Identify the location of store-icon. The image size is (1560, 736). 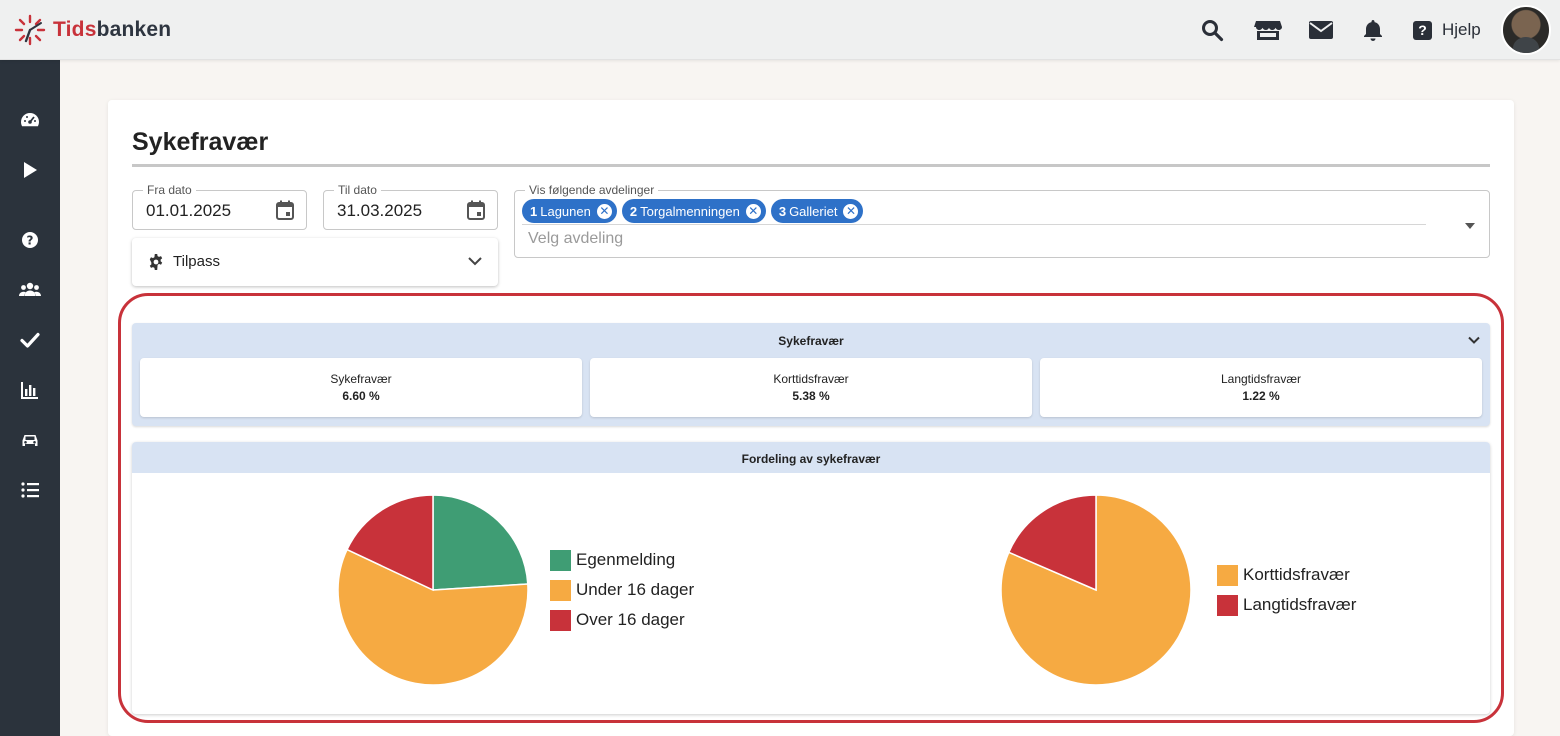
(1268, 30).